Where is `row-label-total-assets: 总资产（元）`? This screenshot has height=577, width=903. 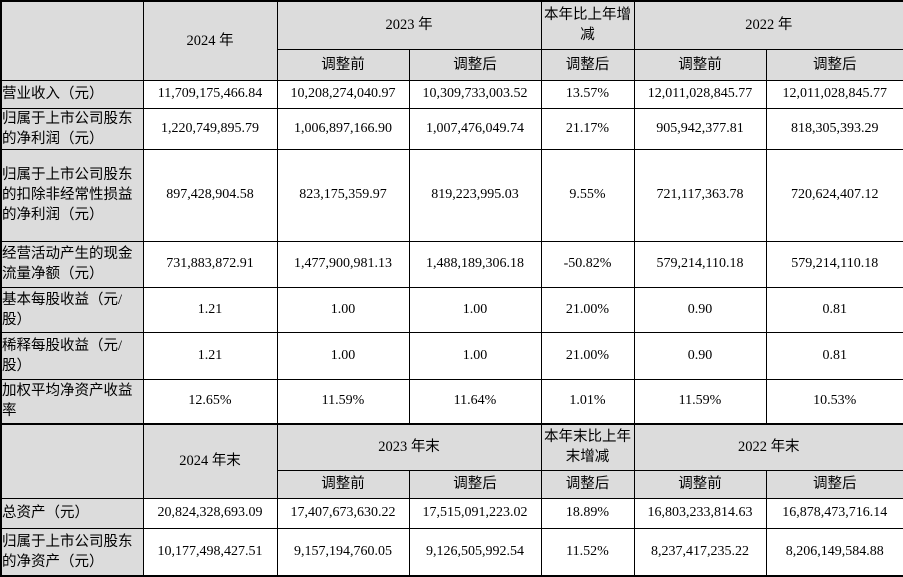
row-label-total-assets: 总资产（元） is located at coordinates (72, 513).